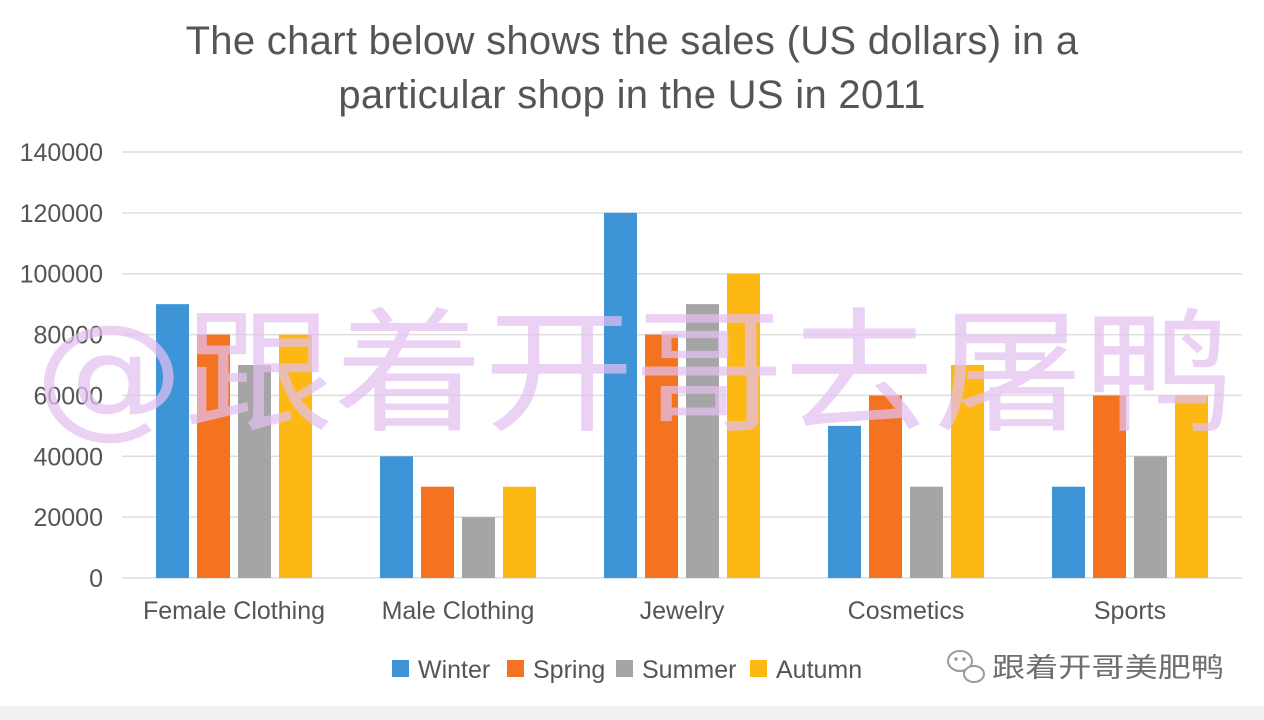  Describe the element at coordinates (68, 336) in the screenshot. I see `y-tick-label: 80000` at that location.